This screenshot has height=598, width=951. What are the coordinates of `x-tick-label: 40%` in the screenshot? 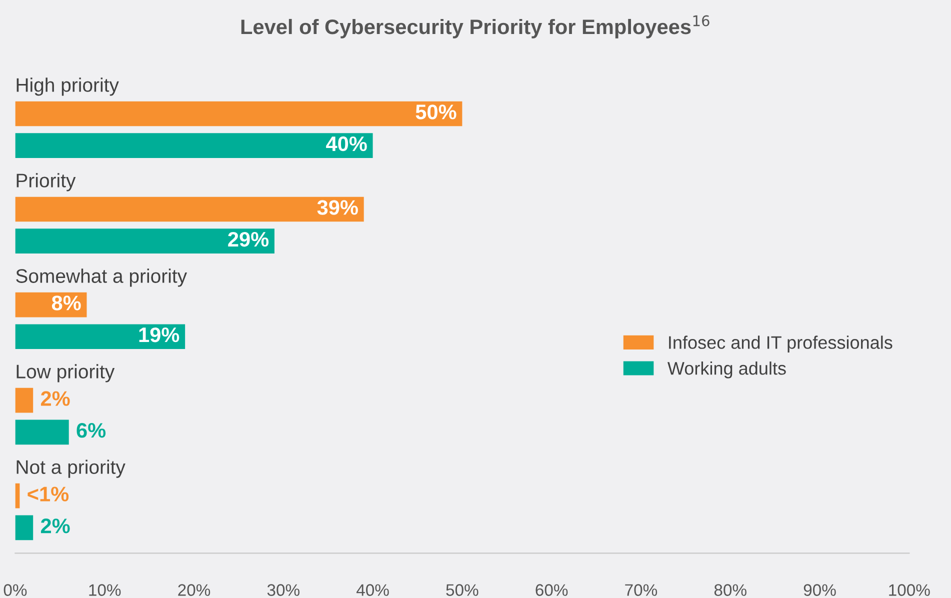 It's located at (372, 590).